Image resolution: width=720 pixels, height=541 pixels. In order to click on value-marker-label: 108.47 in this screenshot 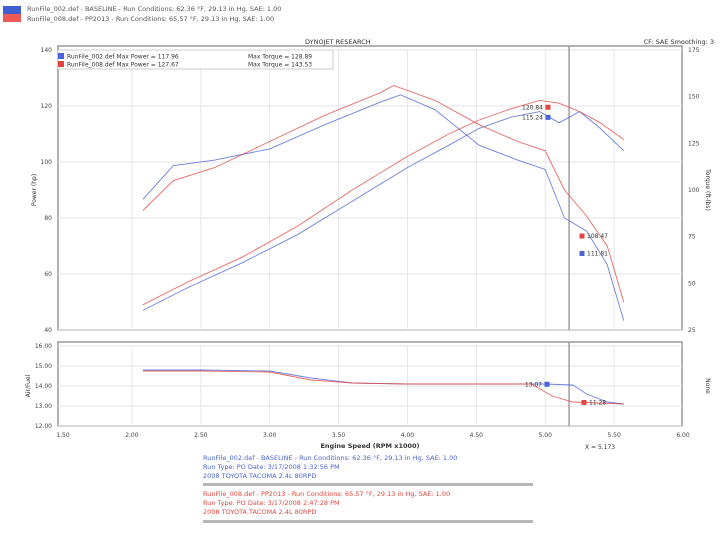, I will do `click(597, 236)`.